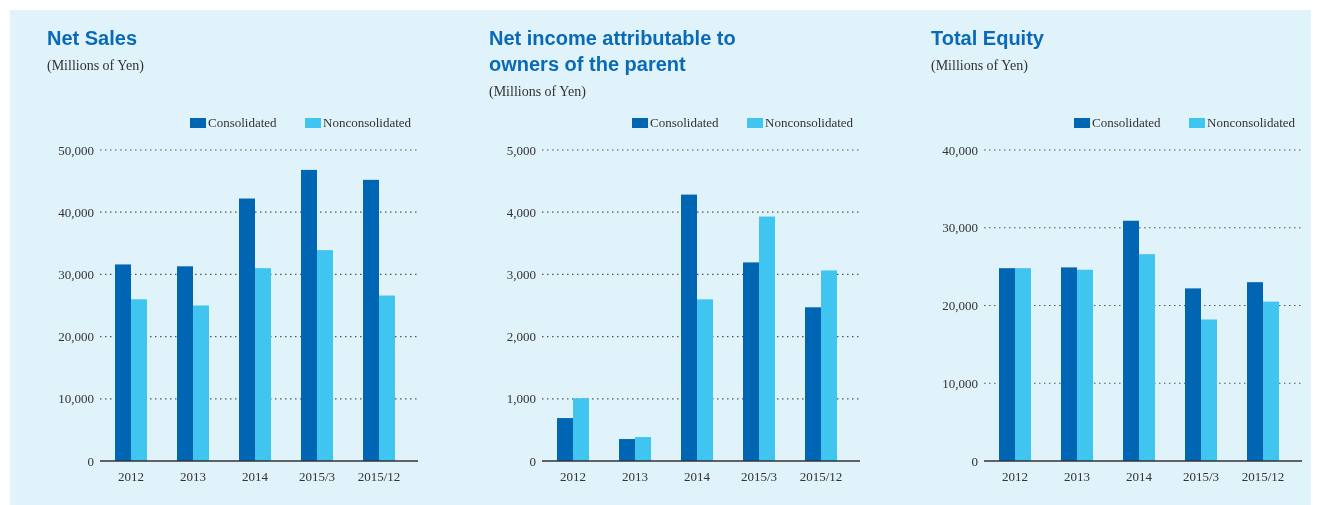 Image resolution: width=1321 pixels, height=505 pixels. What do you see at coordinates (521, 274) in the screenshot?
I see `y-tick-label: 3,000` at bounding box center [521, 274].